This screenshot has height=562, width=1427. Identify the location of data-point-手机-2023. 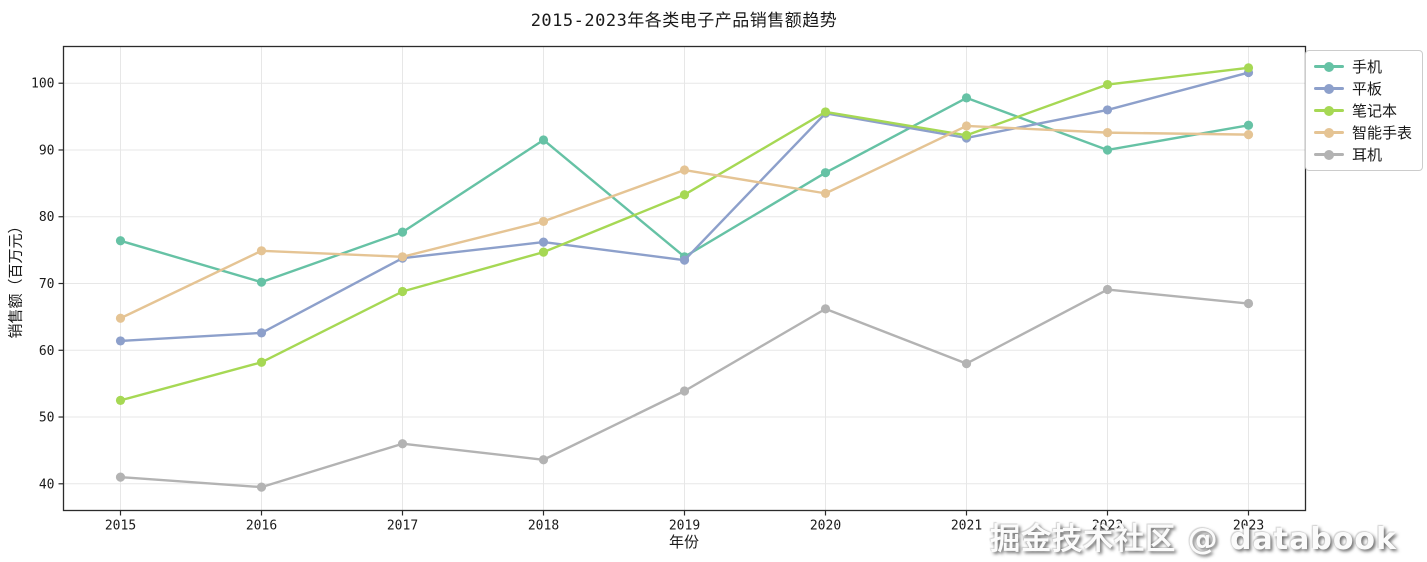
(1248, 125).